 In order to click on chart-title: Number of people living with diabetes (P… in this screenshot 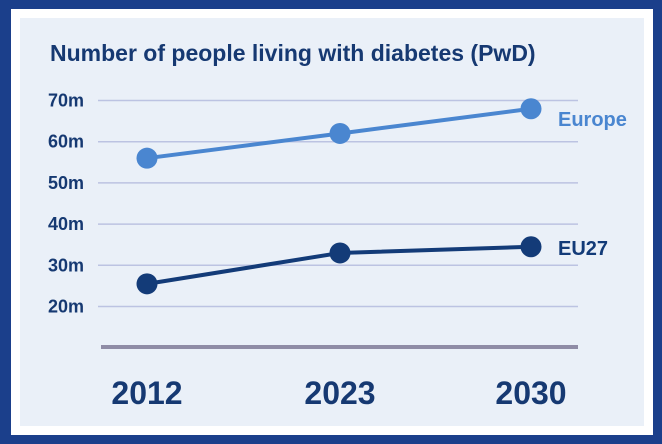, I will do `click(293, 53)`.